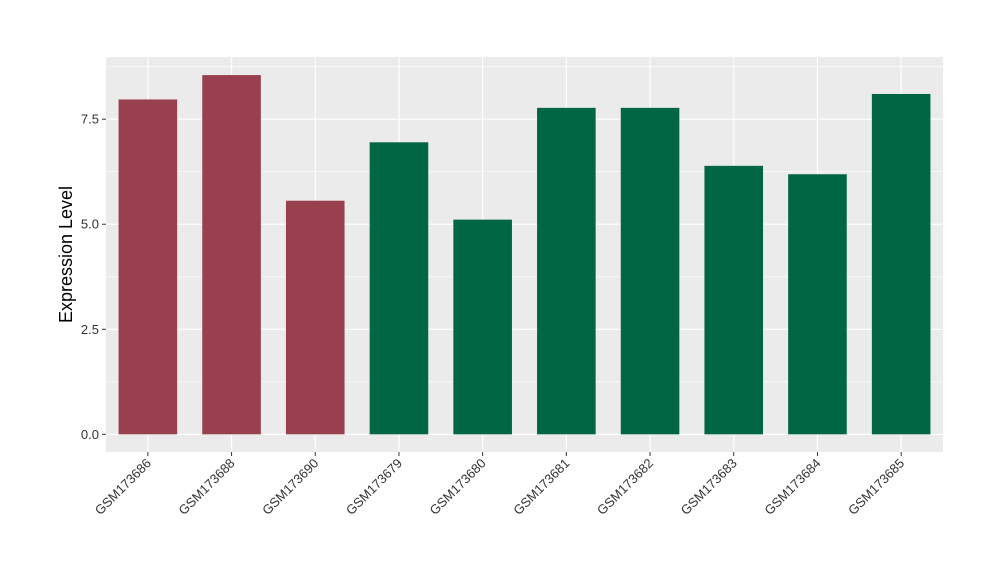 The width and height of the screenshot is (1000, 585). What do you see at coordinates (876, 487) in the screenshot?
I see `x-tick-label: GSM173685` at bounding box center [876, 487].